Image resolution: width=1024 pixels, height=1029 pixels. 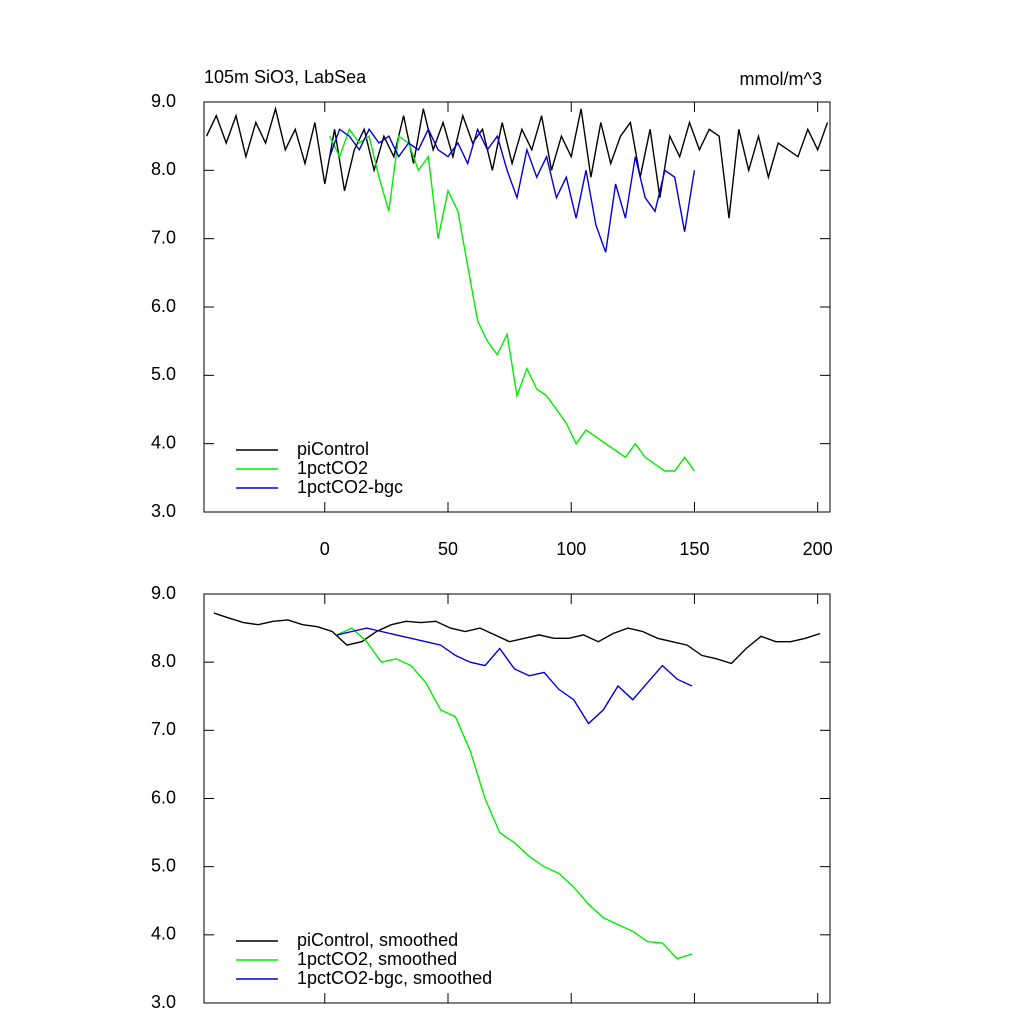 I want to click on units-label: mmol/m^3, so click(x=781, y=79).